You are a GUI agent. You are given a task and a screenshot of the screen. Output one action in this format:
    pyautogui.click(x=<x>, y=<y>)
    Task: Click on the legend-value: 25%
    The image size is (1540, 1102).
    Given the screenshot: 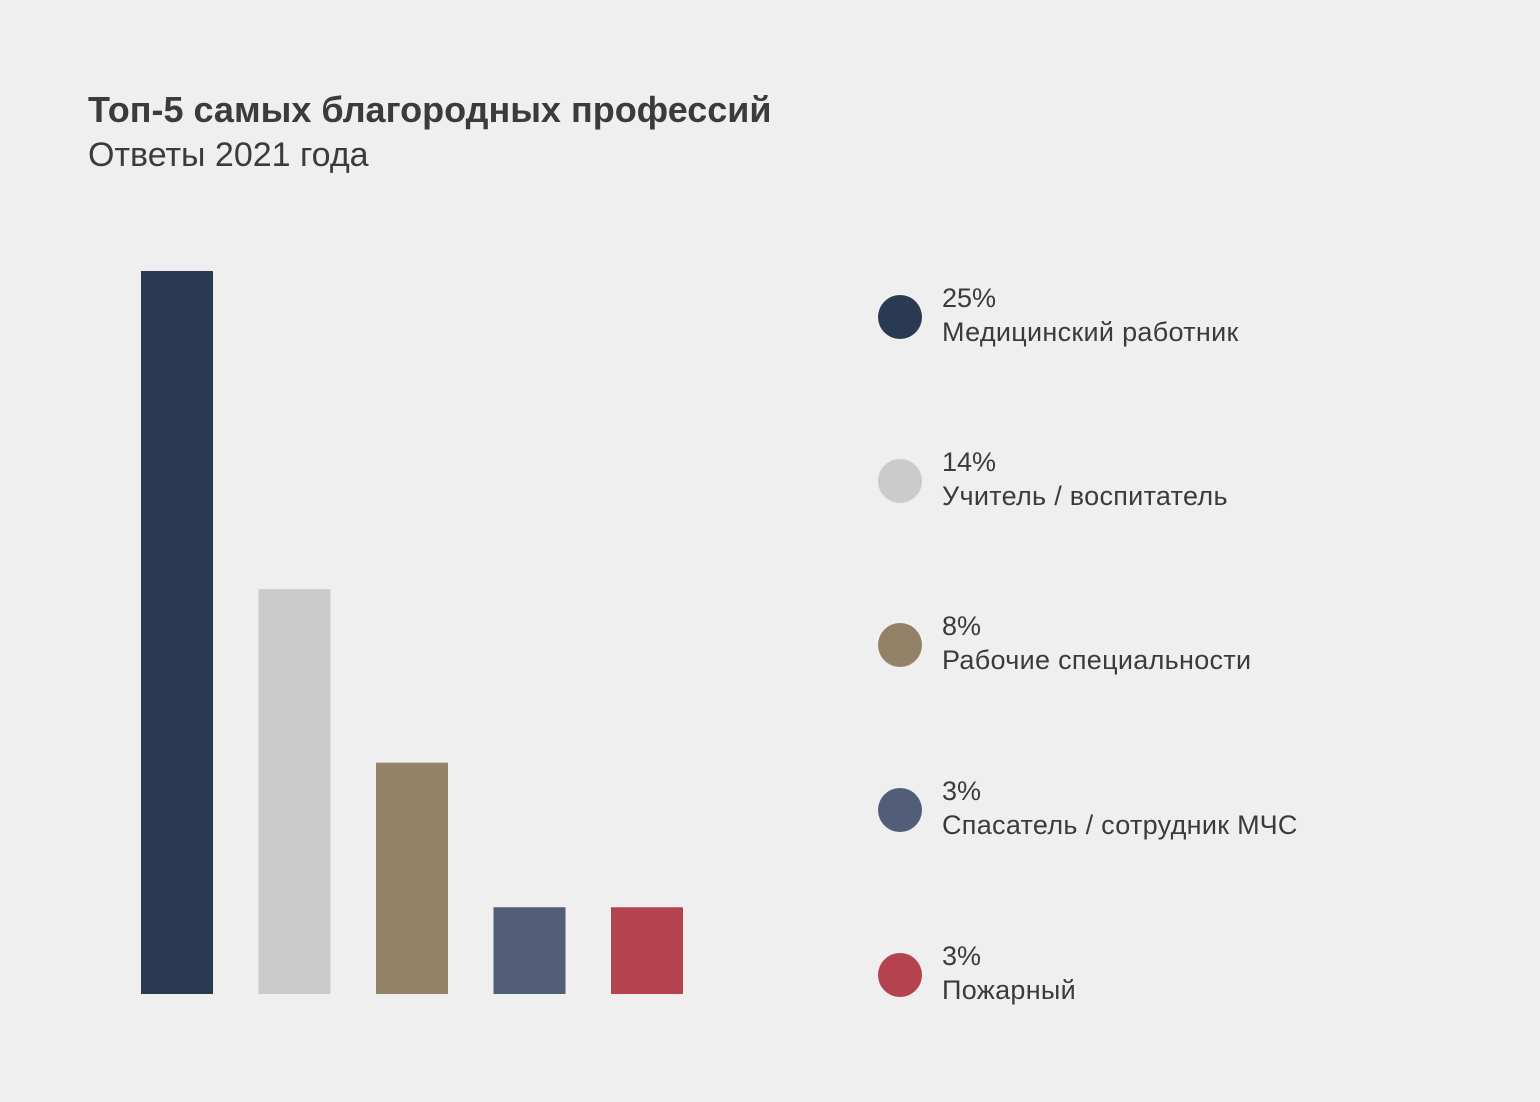 What is the action you would take?
    pyautogui.click(x=969, y=298)
    